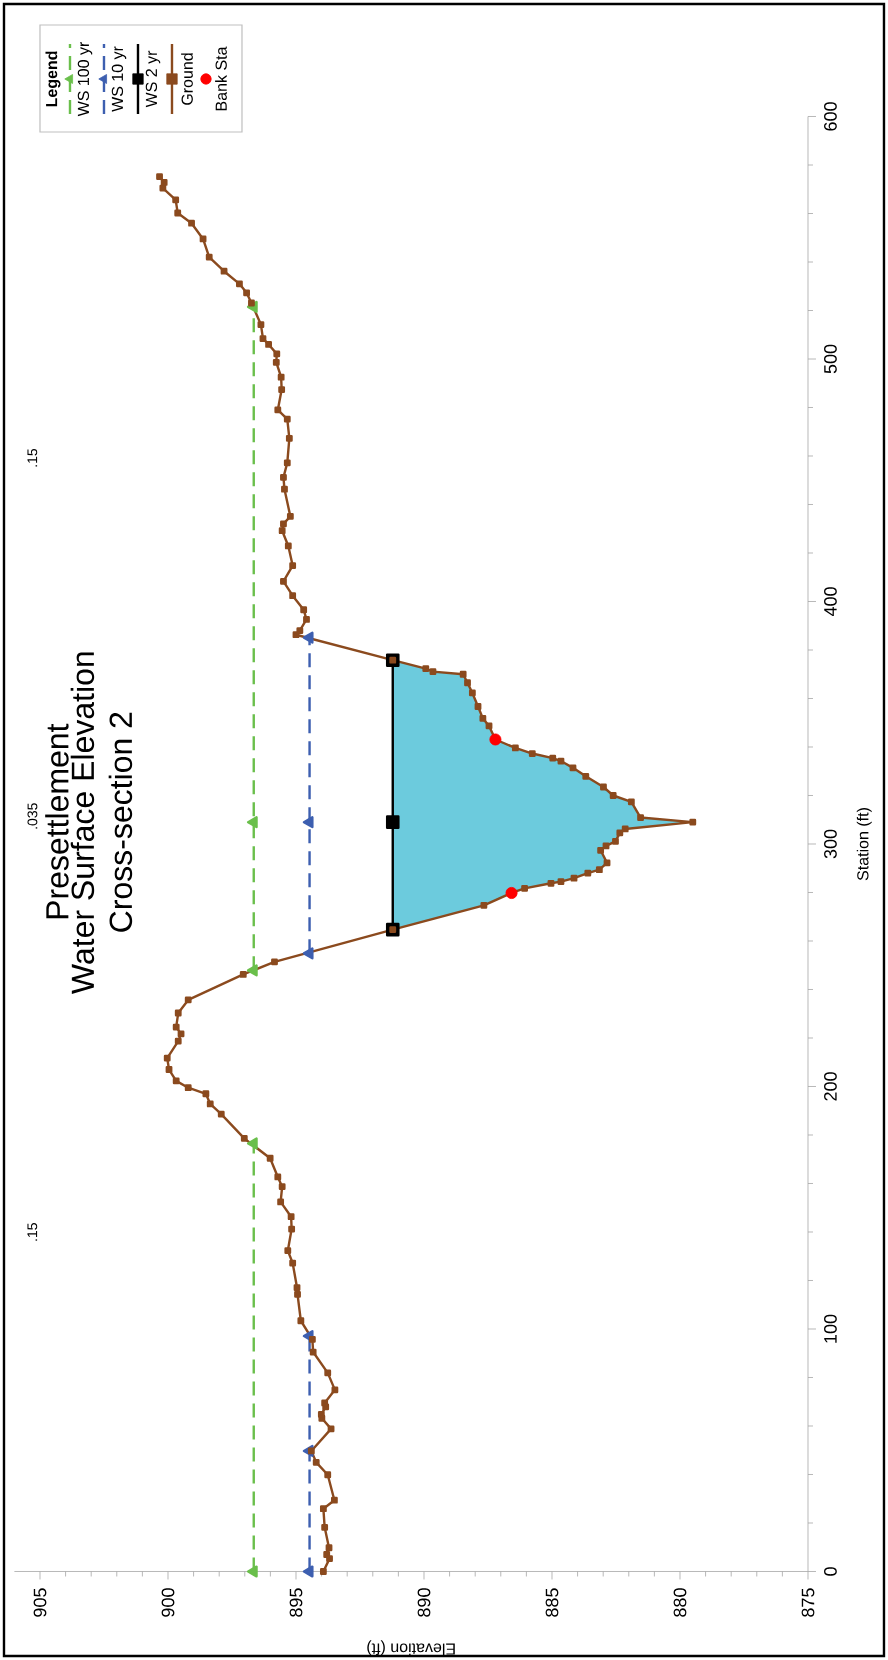 The image size is (888, 1660). What do you see at coordinates (153, 79) in the screenshot?
I see `legend-label: WS 2 yr` at bounding box center [153, 79].